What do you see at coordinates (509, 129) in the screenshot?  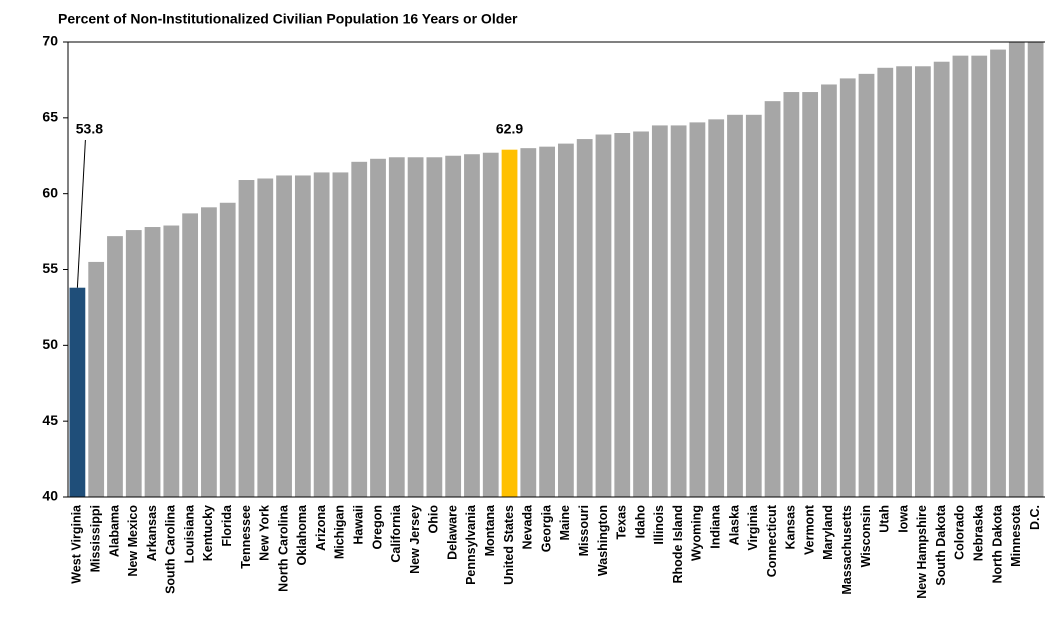 I see `data-label: 62.9` at bounding box center [509, 129].